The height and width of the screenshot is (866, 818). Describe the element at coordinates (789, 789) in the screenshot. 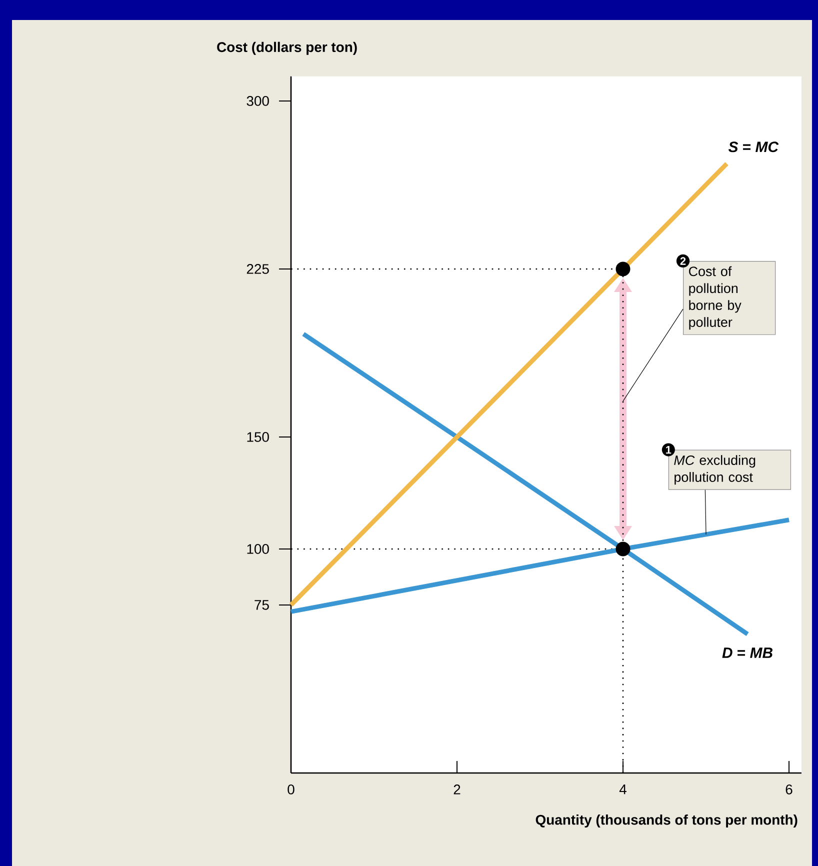

I see `x-tick-label: 6` at that location.